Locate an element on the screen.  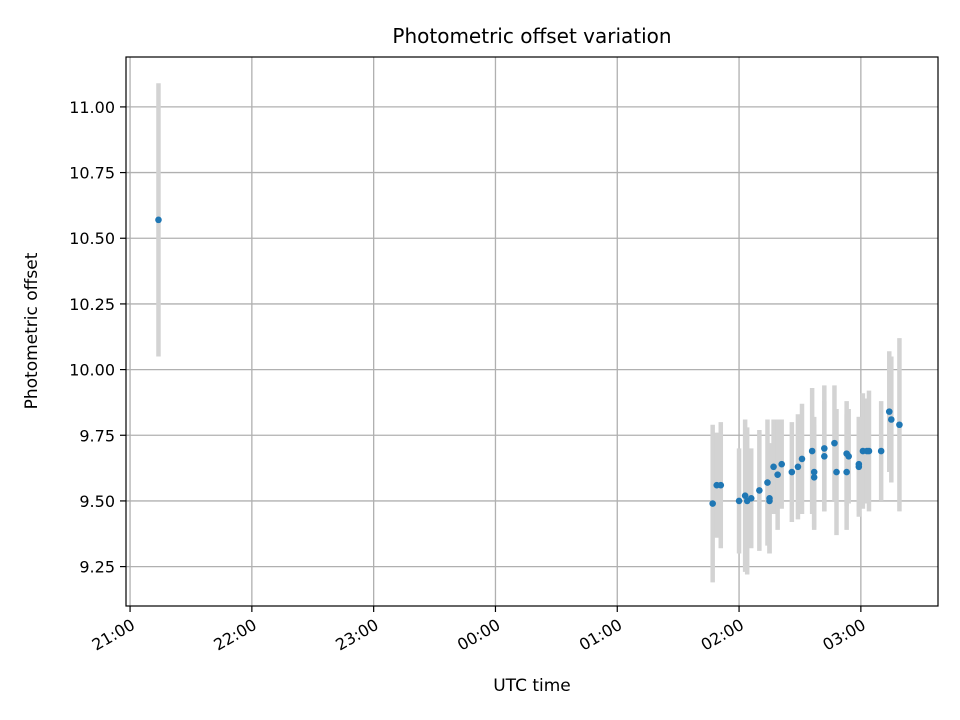
y-tick-label: 9.25 is located at coordinates (97, 567).